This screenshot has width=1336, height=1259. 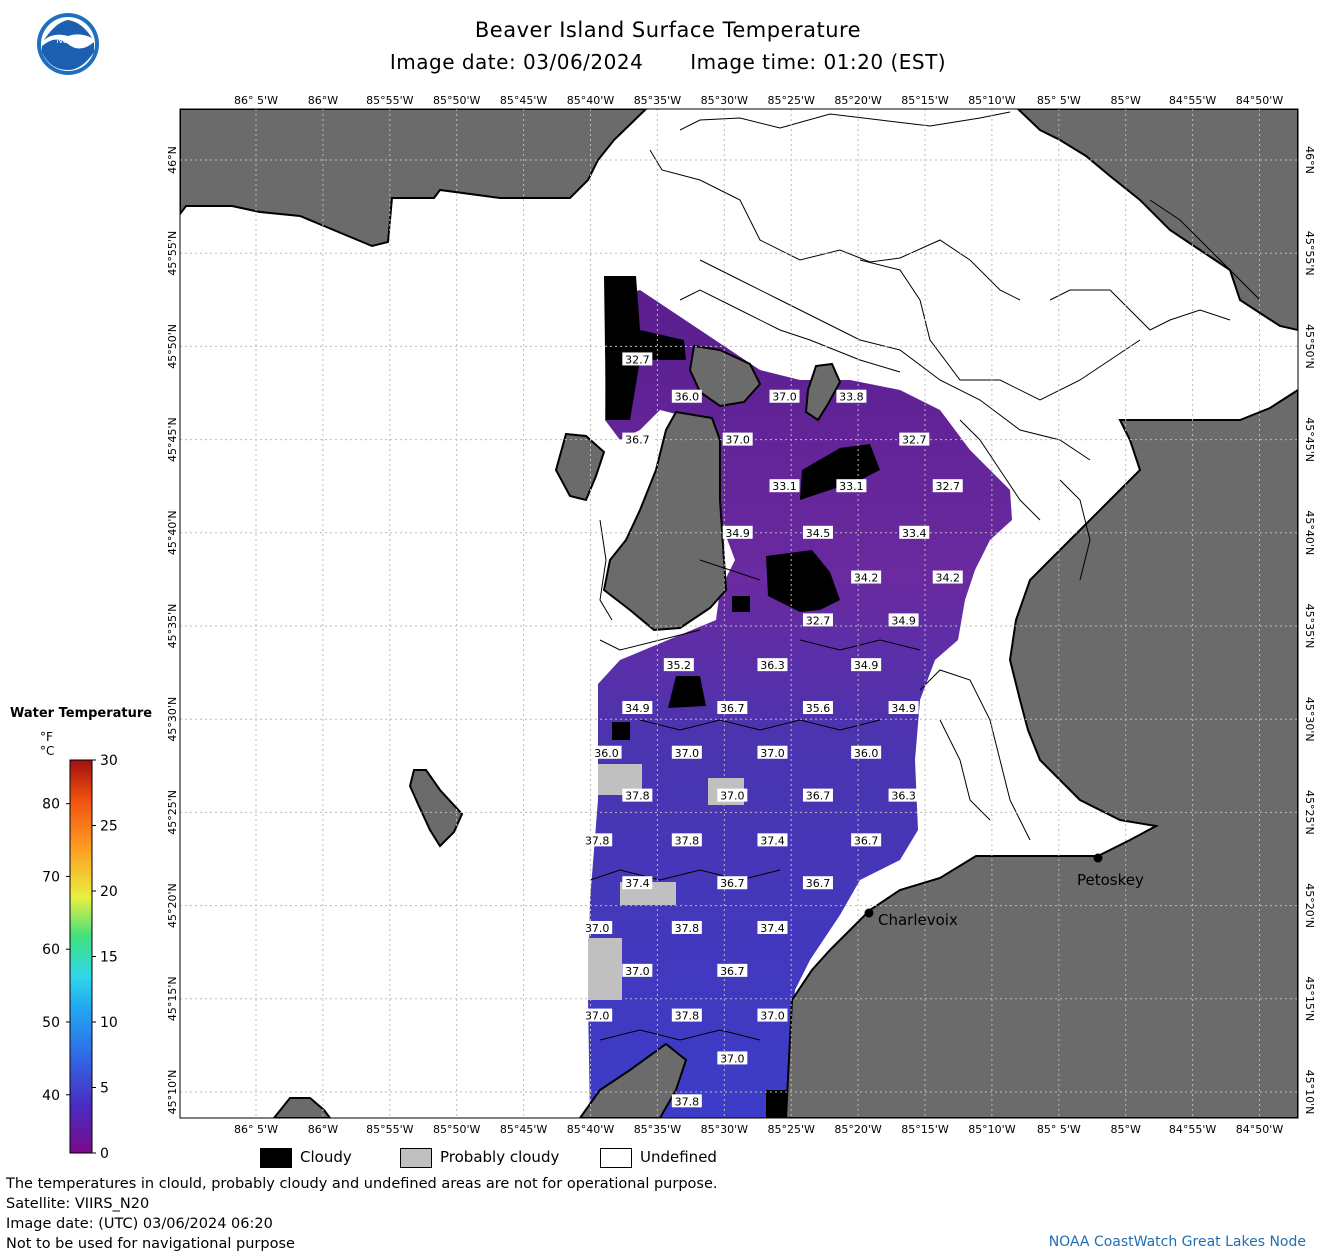 What do you see at coordinates (665, 521) in the screenshot?
I see `land-beaver-island` at bounding box center [665, 521].